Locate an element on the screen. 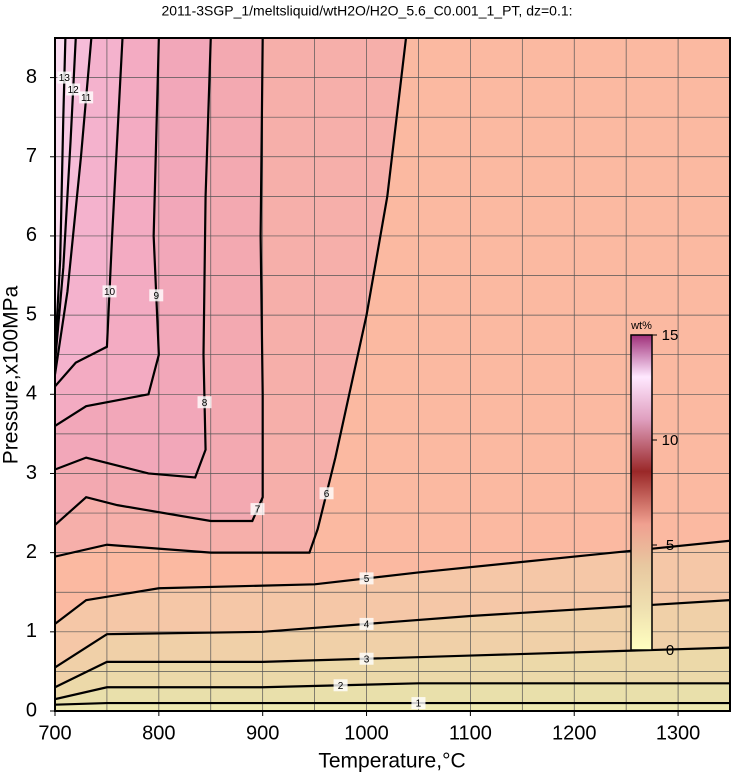 The image size is (734, 776). y-tick-label: 4 is located at coordinates (31, 394).